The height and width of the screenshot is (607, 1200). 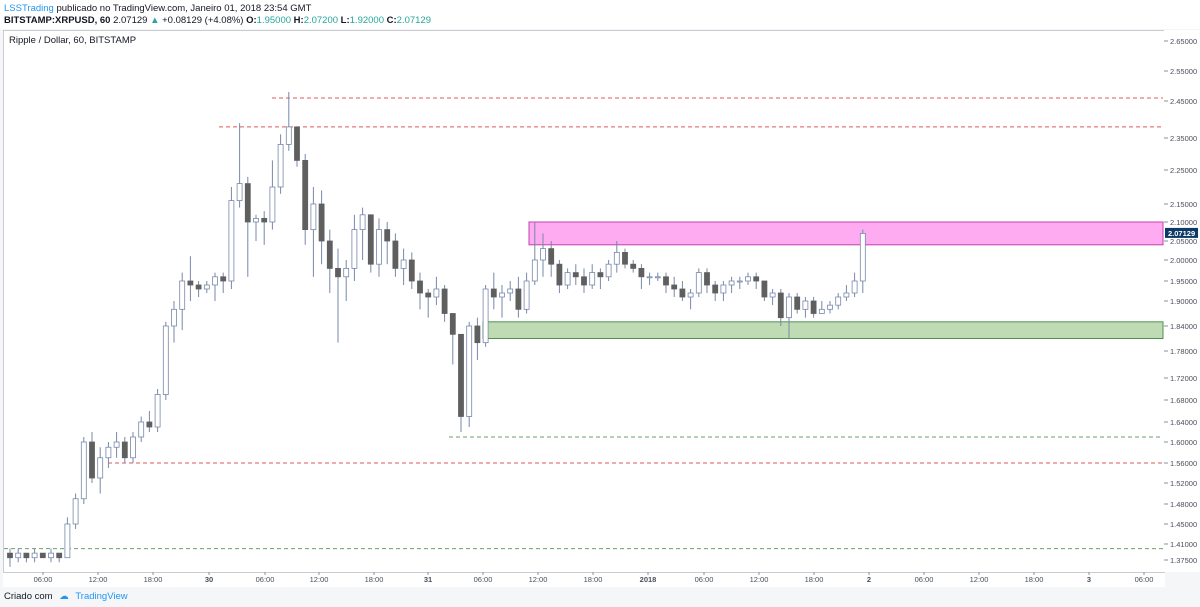 I want to click on close-label: C:, so click(x=391, y=20).